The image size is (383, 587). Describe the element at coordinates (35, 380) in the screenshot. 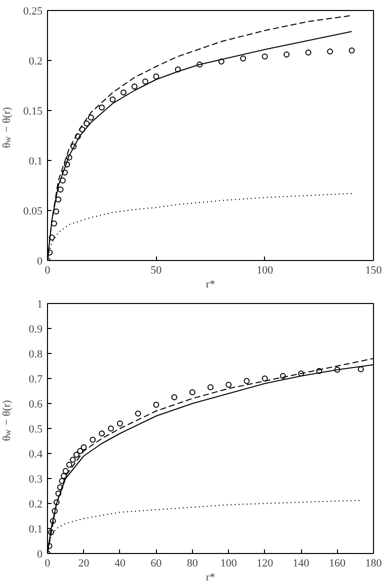

I see `y-tick-label: 0.7` at that location.